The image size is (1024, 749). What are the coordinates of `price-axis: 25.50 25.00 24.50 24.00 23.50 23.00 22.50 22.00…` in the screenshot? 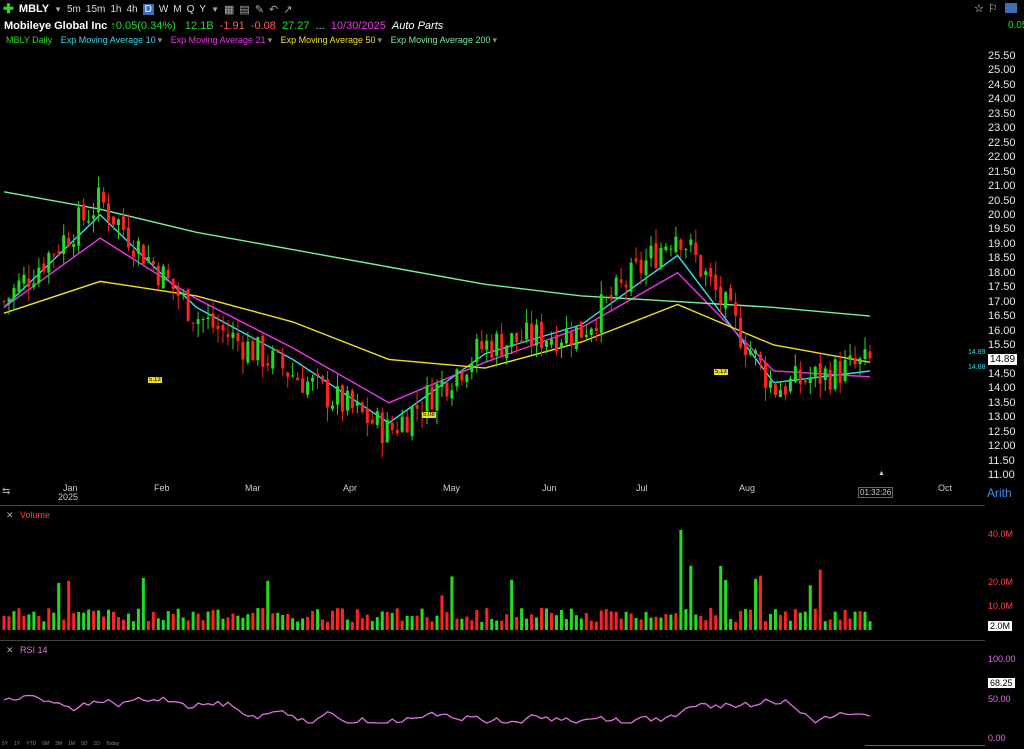 It's located at (1004, 270).